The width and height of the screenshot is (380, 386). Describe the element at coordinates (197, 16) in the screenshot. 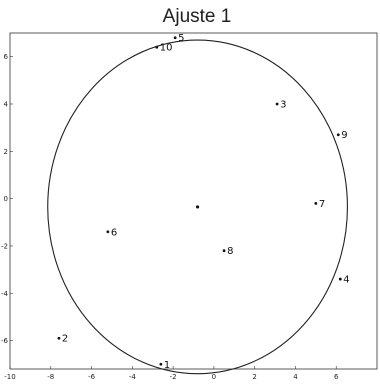

I see `chart-title: Ajuste 1` at that location.